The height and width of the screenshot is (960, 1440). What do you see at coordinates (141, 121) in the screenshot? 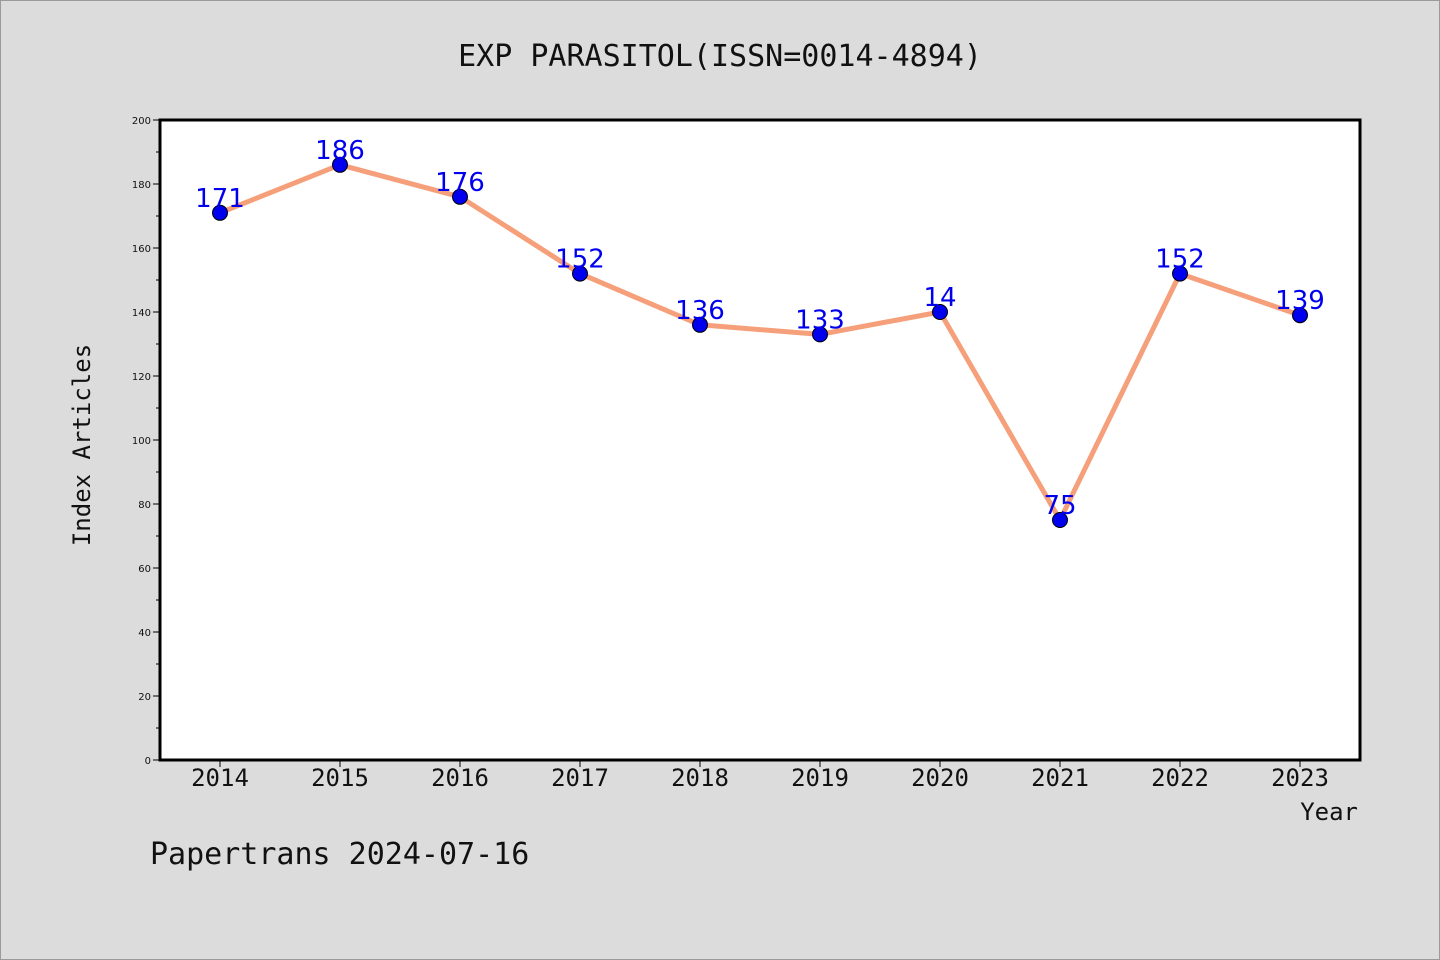
I see `y-tick-label: 200` at bounding box center [141, 121].